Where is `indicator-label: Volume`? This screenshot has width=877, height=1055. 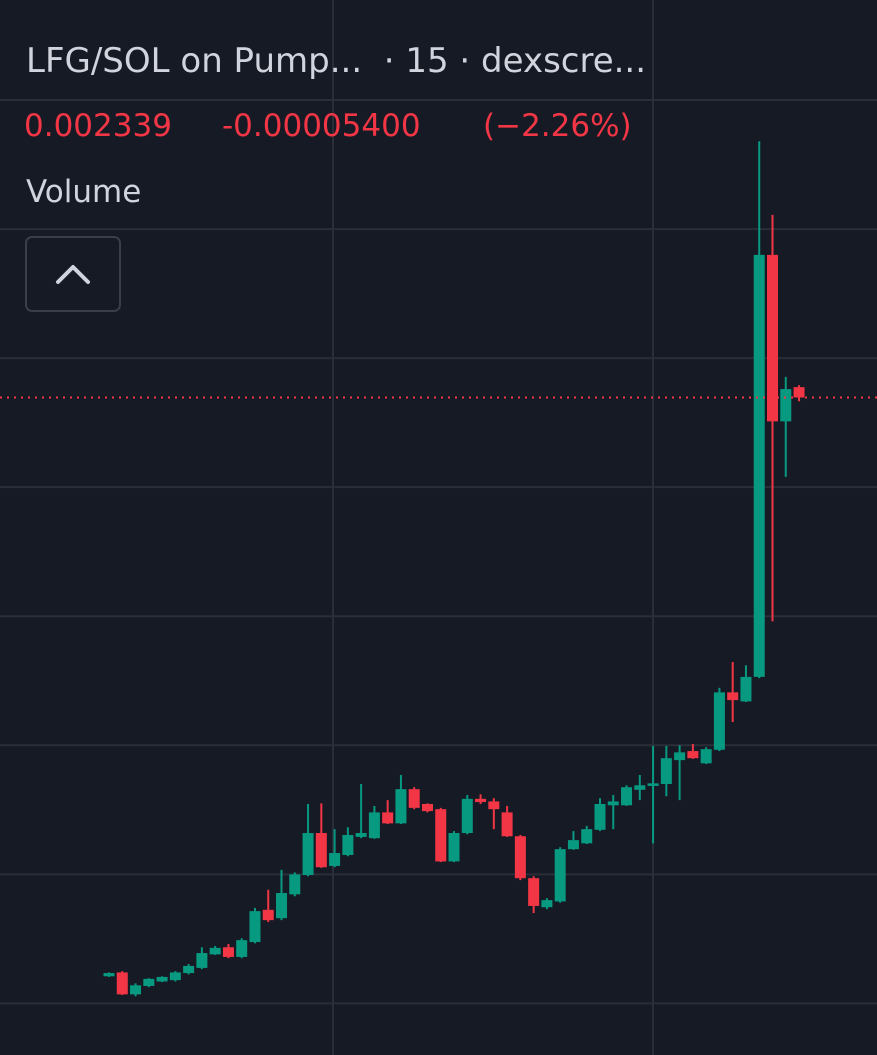 indicator-label: Volume is located at coordinates (83, 192).